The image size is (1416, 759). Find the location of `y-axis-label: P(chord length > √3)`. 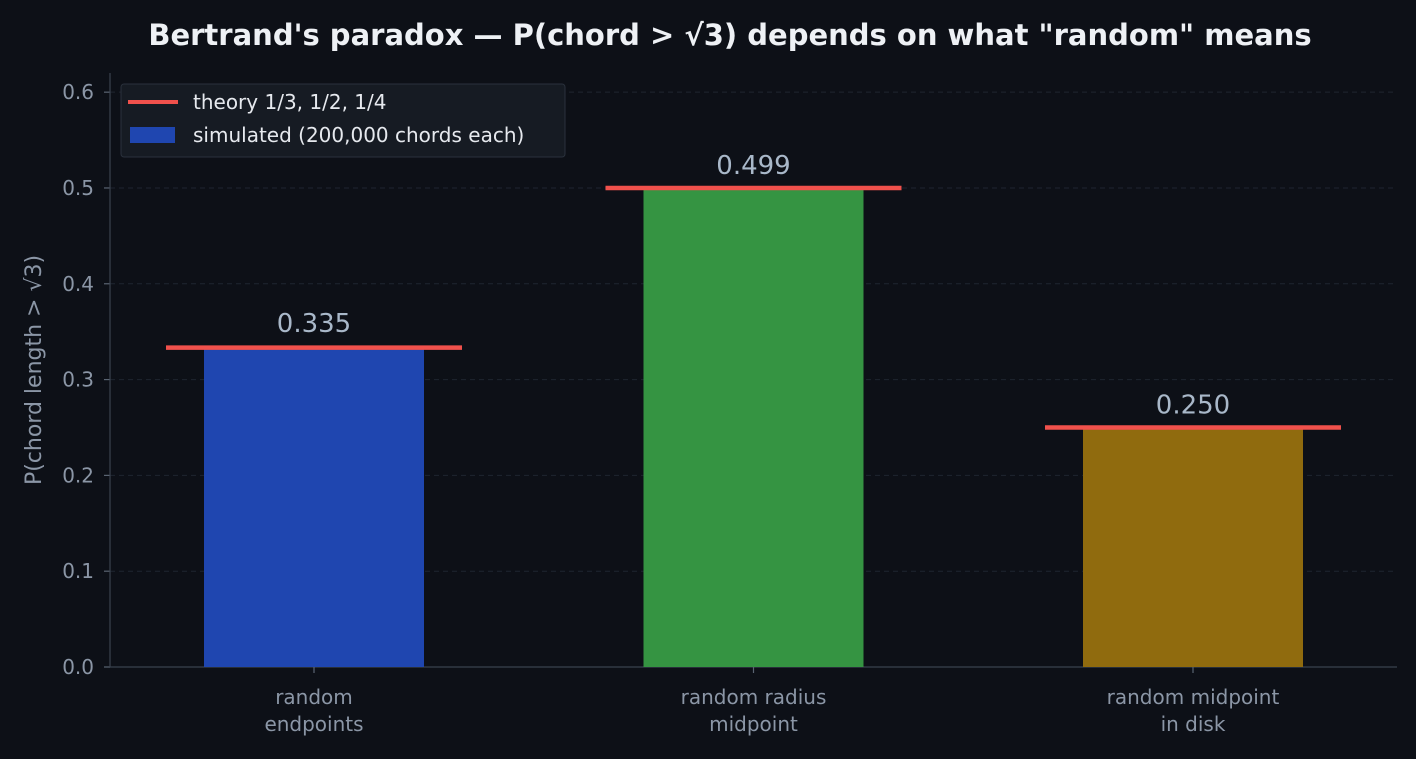

y-axis-label: P(chord length > √3) is located at coordinates (34, 370).